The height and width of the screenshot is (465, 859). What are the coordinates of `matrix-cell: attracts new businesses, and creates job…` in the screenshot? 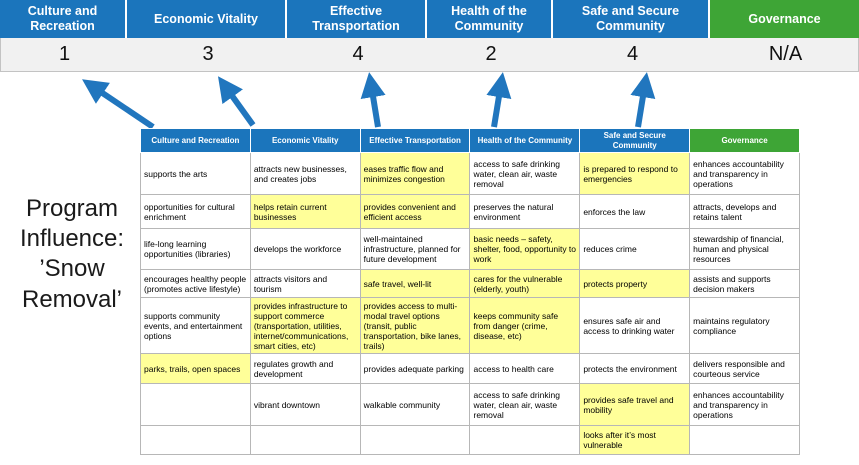 It's located at (305, 174).